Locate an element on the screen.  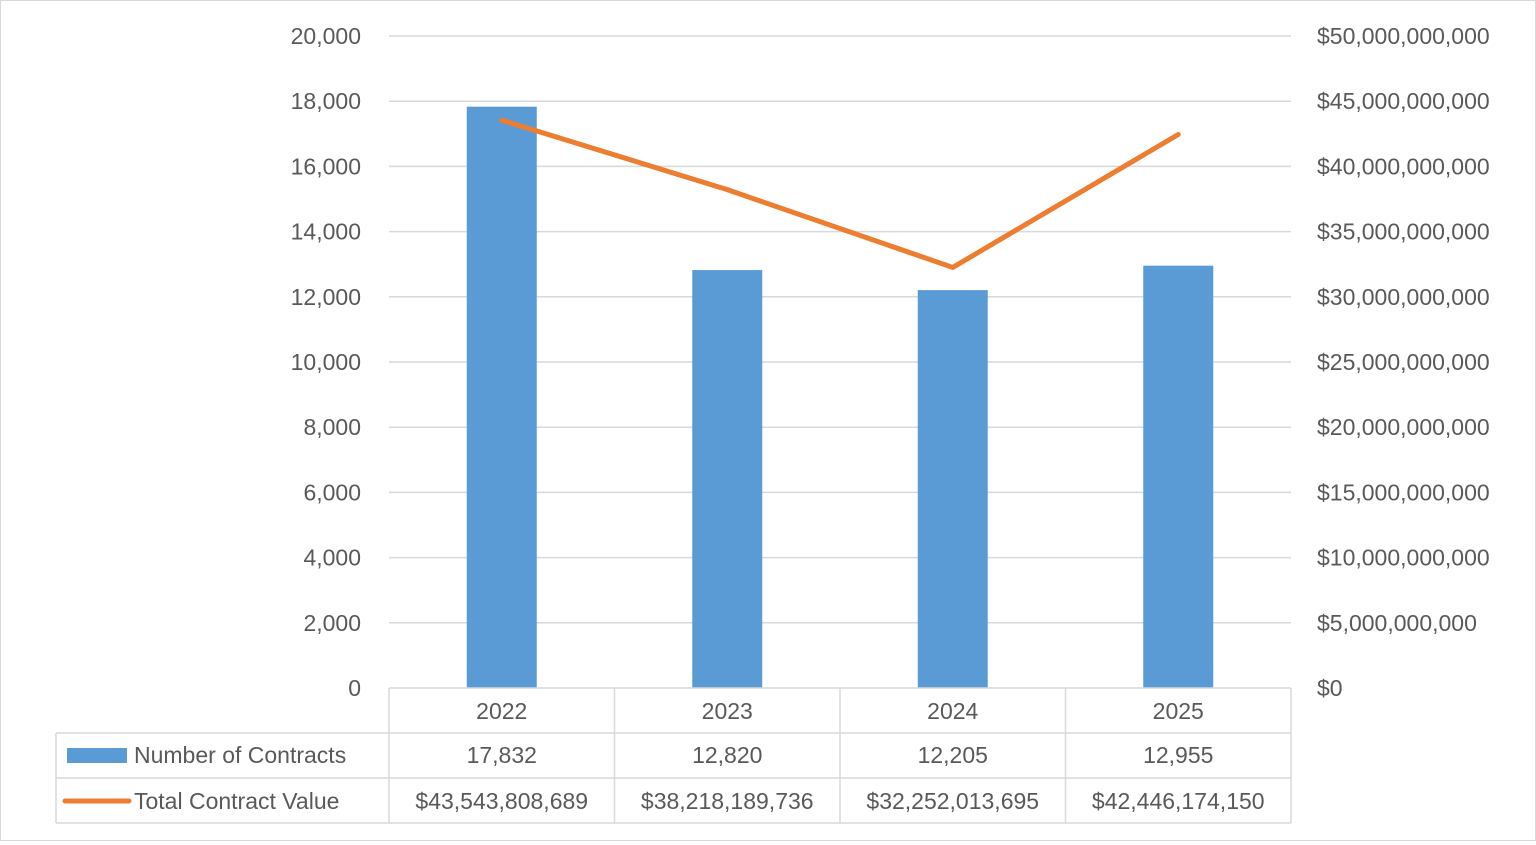
legend-swatch-bar is located at coordinates (97, 755).